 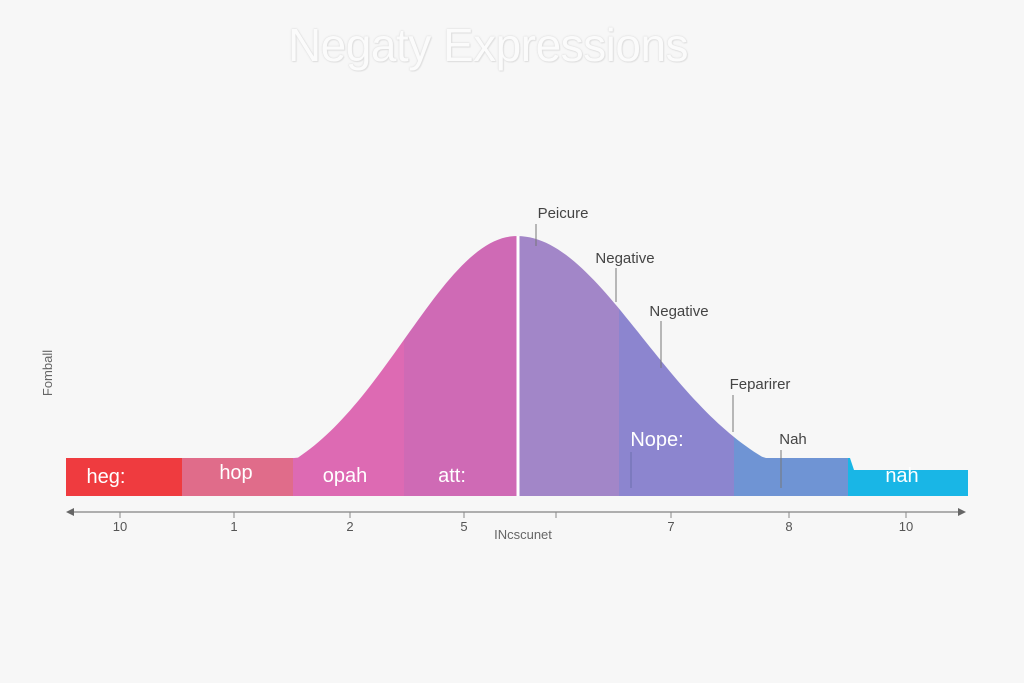 What do you see at coordinates (760, 384) in the screenshot?
I see `annotation-label: Feparirer` at bounding box center [760, 384].